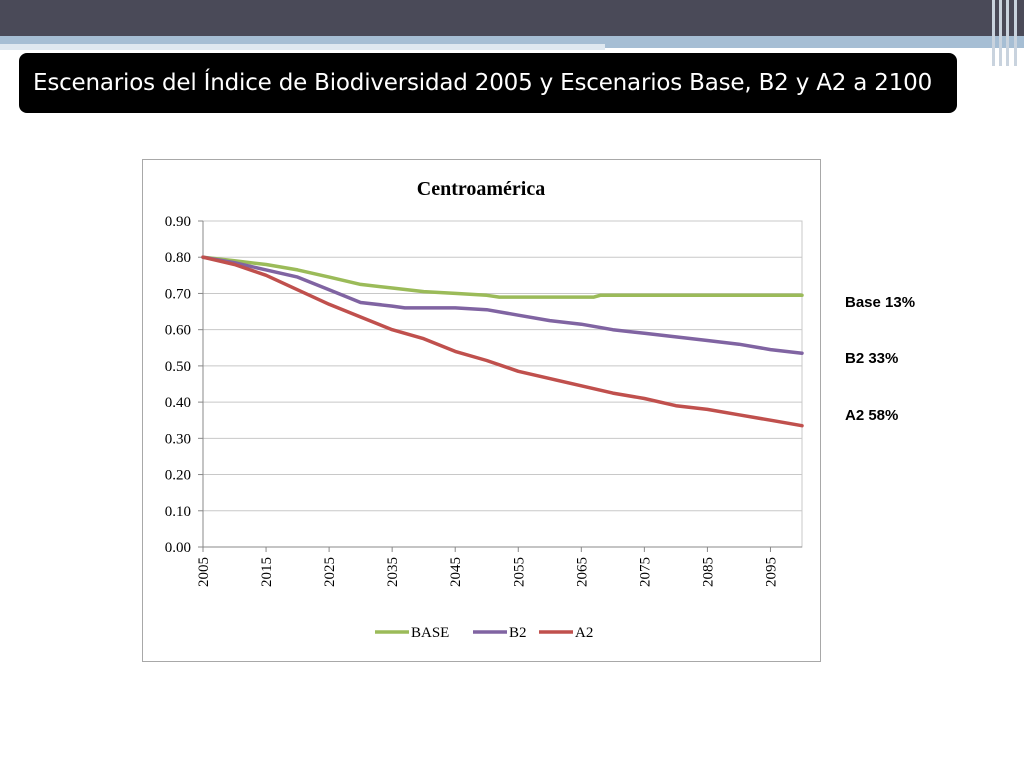 The width and height of the screenshot is (1024, 768). I want to click on y-tick-label: 0.10, so click(178, 512).